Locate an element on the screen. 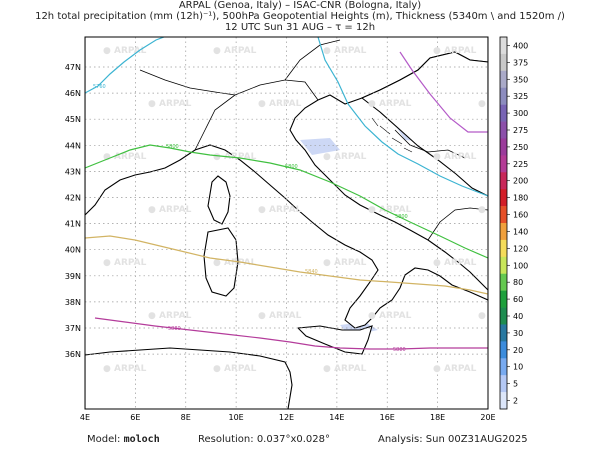  colorbar-label: 300 is located at coordinates (520, 113).